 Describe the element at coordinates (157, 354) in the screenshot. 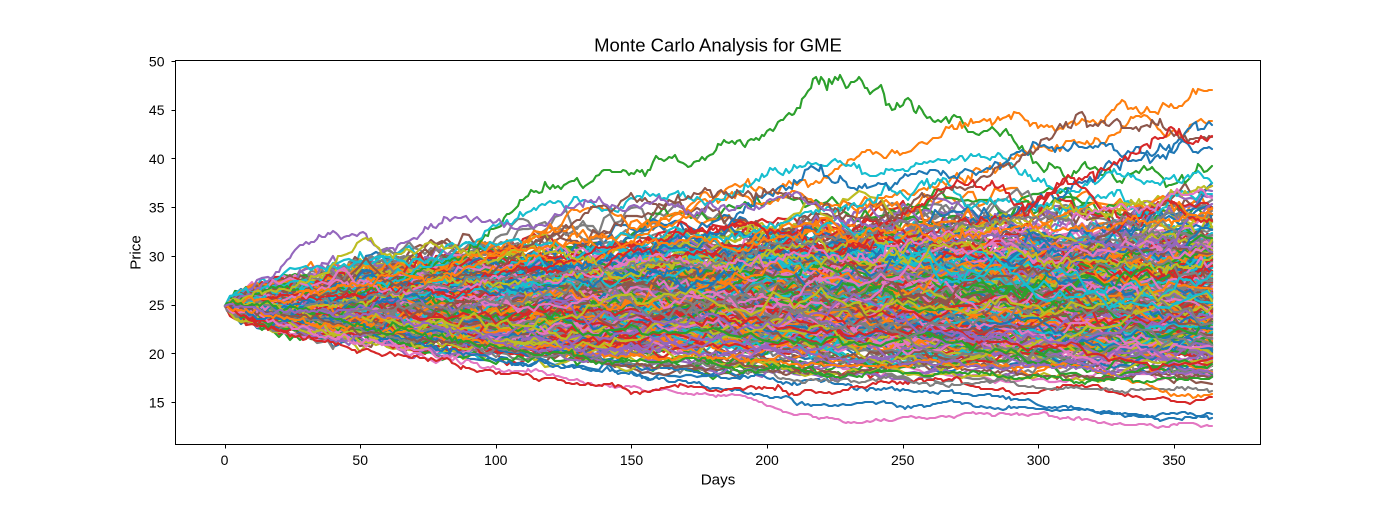

I see `svg-text: 20` at that location.